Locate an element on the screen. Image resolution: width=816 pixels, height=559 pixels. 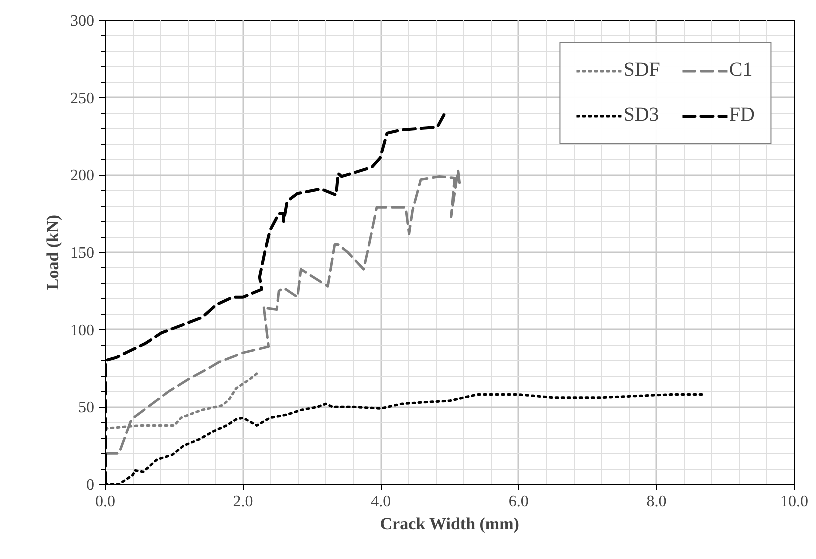
y-tick-label: 150 is located at coordinates (82, 253).